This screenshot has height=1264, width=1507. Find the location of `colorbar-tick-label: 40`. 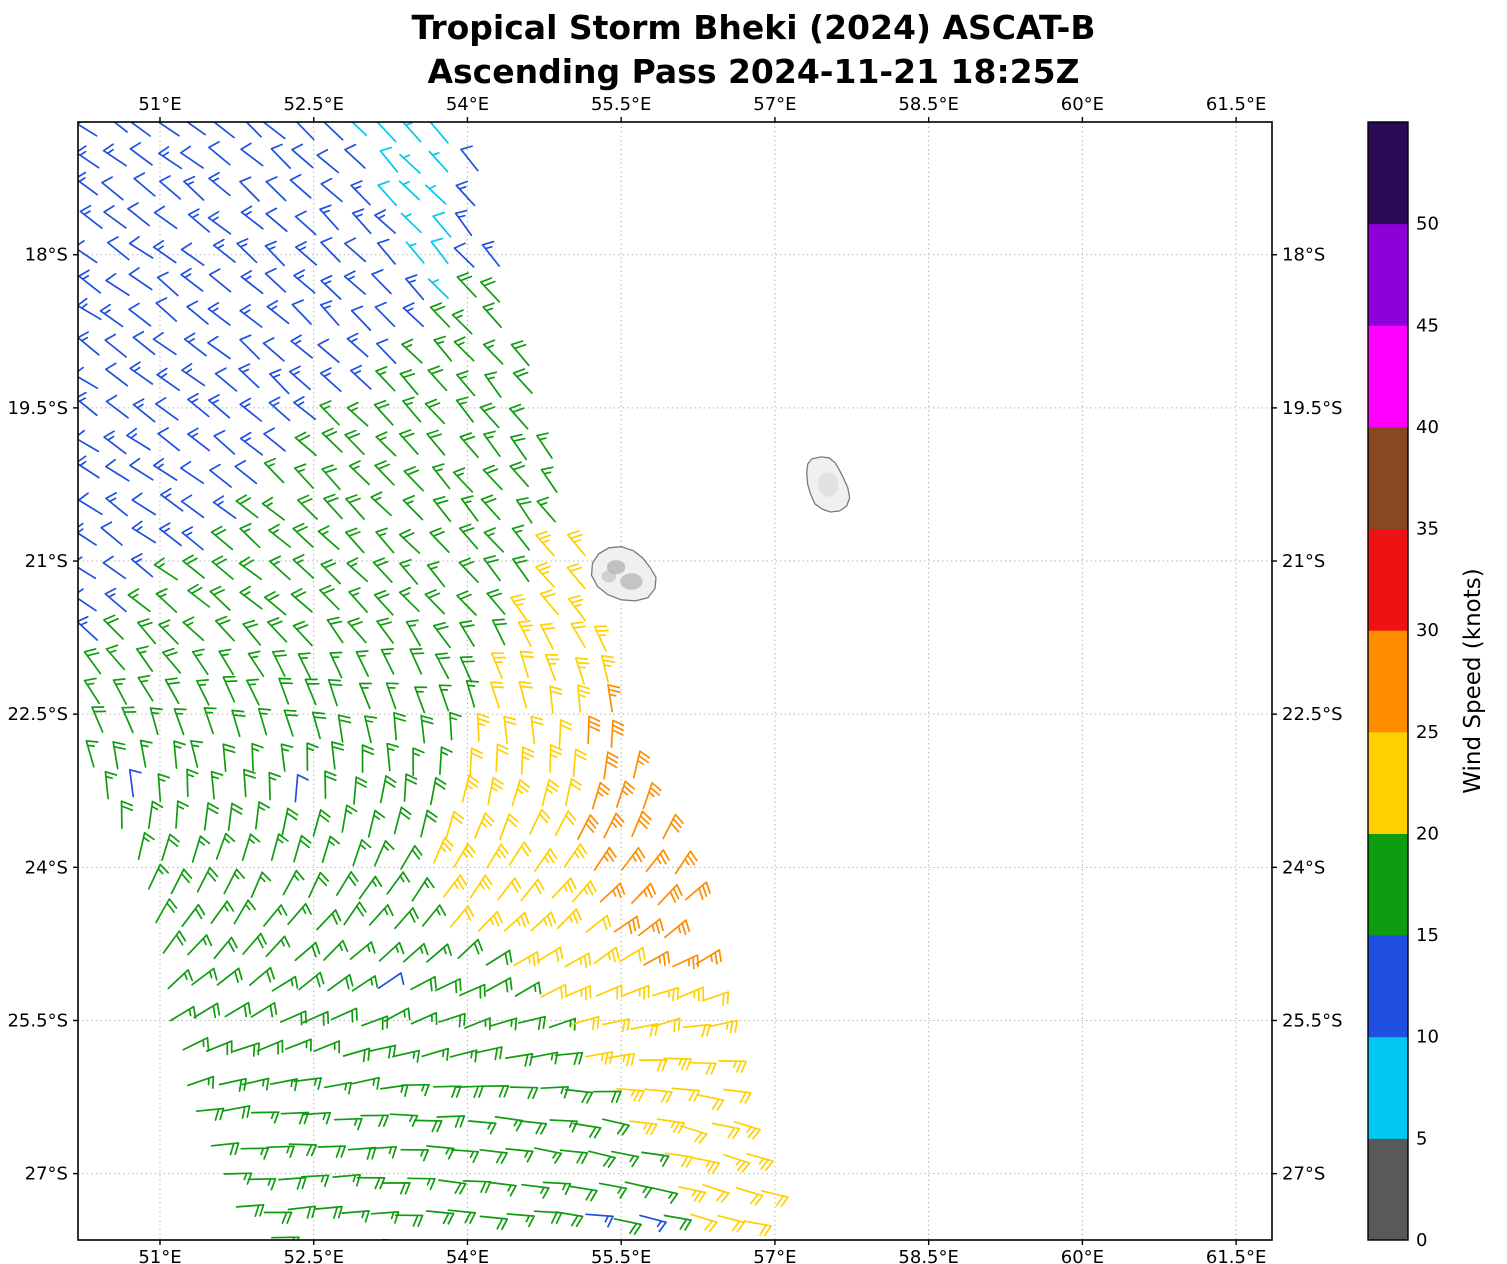

colorbar-tick-label: 40 is located at coordinates (1427, 427).